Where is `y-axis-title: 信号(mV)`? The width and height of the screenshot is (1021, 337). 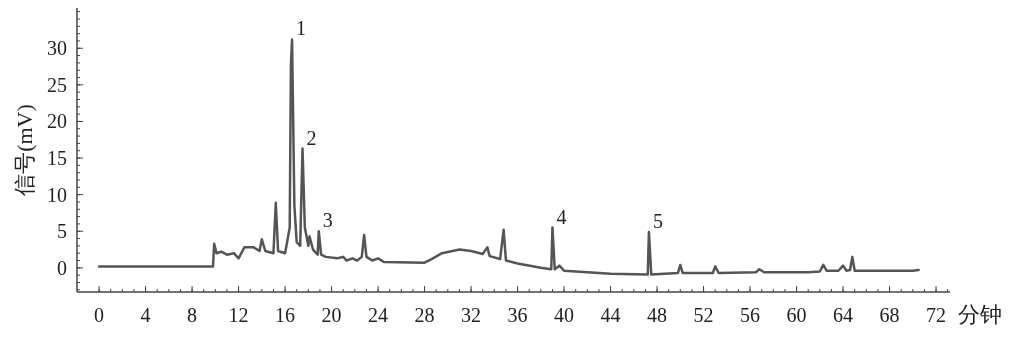 y-axis-title: 信号(mV) is located at coordinates (24, 150).